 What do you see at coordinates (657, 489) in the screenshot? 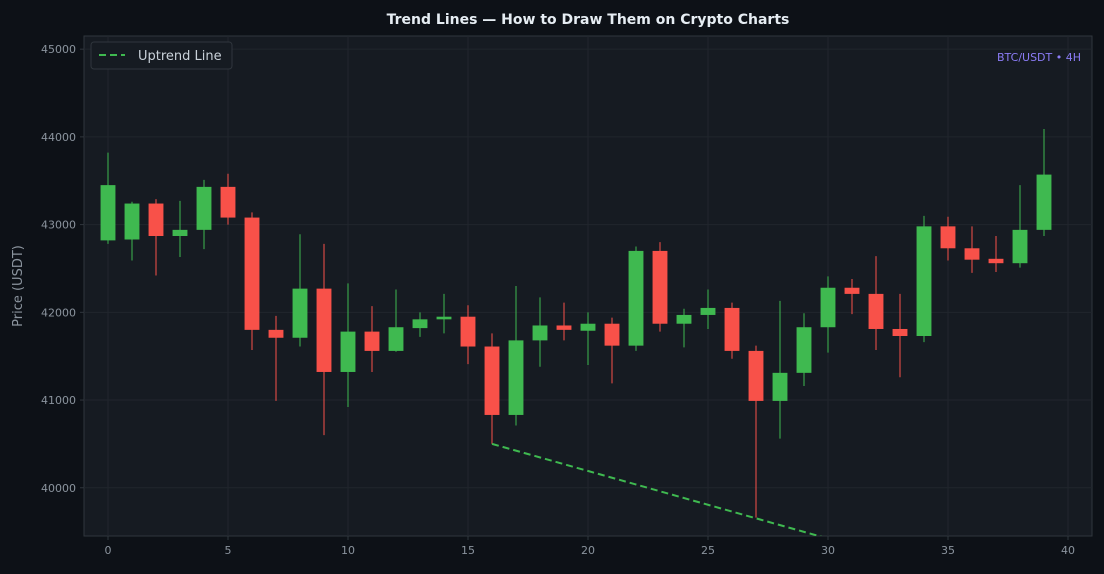
I see `uptrend-line` at bounding box center [657, 489].